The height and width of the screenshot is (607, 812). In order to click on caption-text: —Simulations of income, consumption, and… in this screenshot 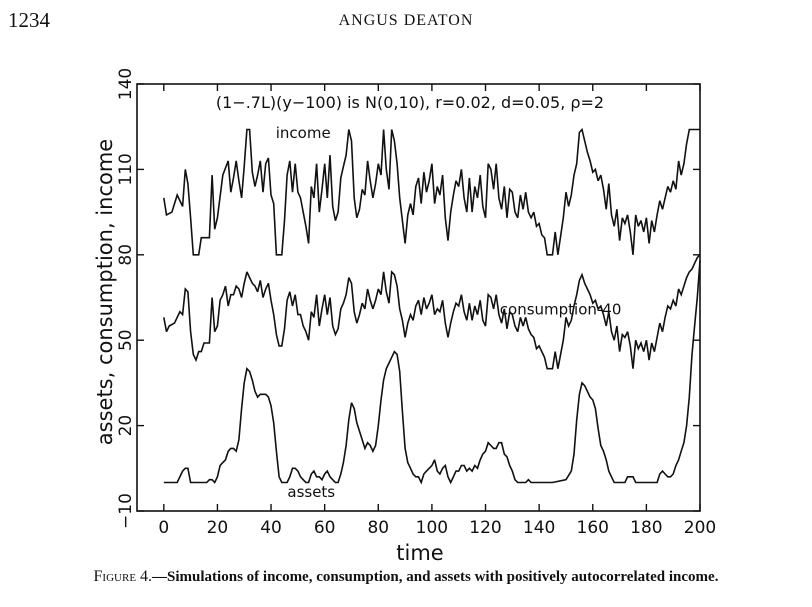, I will do `click(435, 577)`.